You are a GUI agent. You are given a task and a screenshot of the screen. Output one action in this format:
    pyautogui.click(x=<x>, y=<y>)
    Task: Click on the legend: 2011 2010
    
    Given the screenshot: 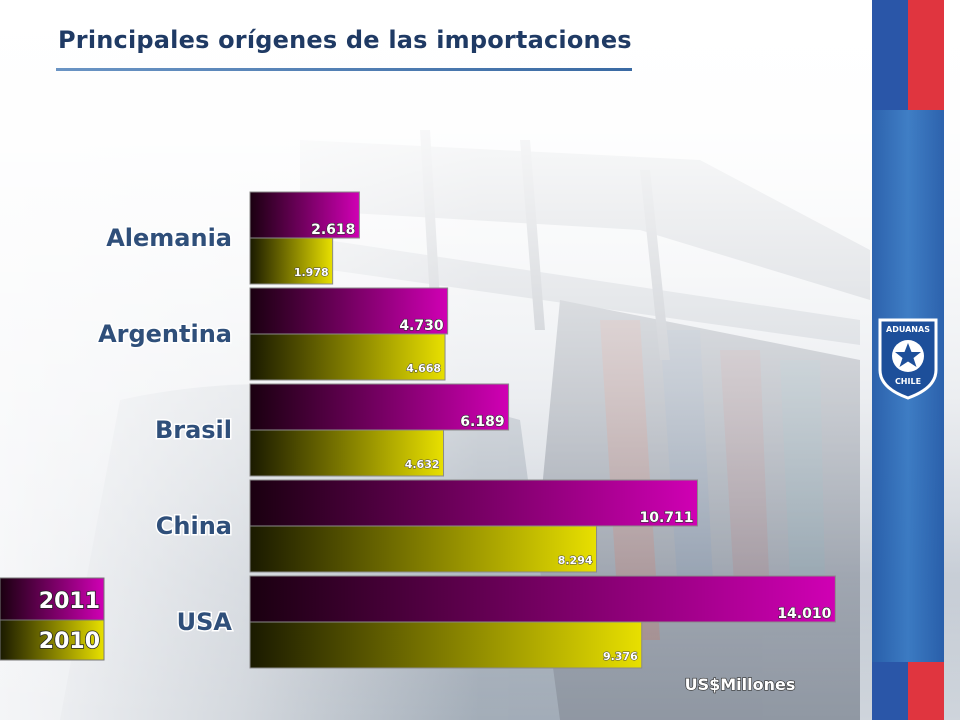 What is the action you would take?
    pyautogui.click(x=52, y=619)
    